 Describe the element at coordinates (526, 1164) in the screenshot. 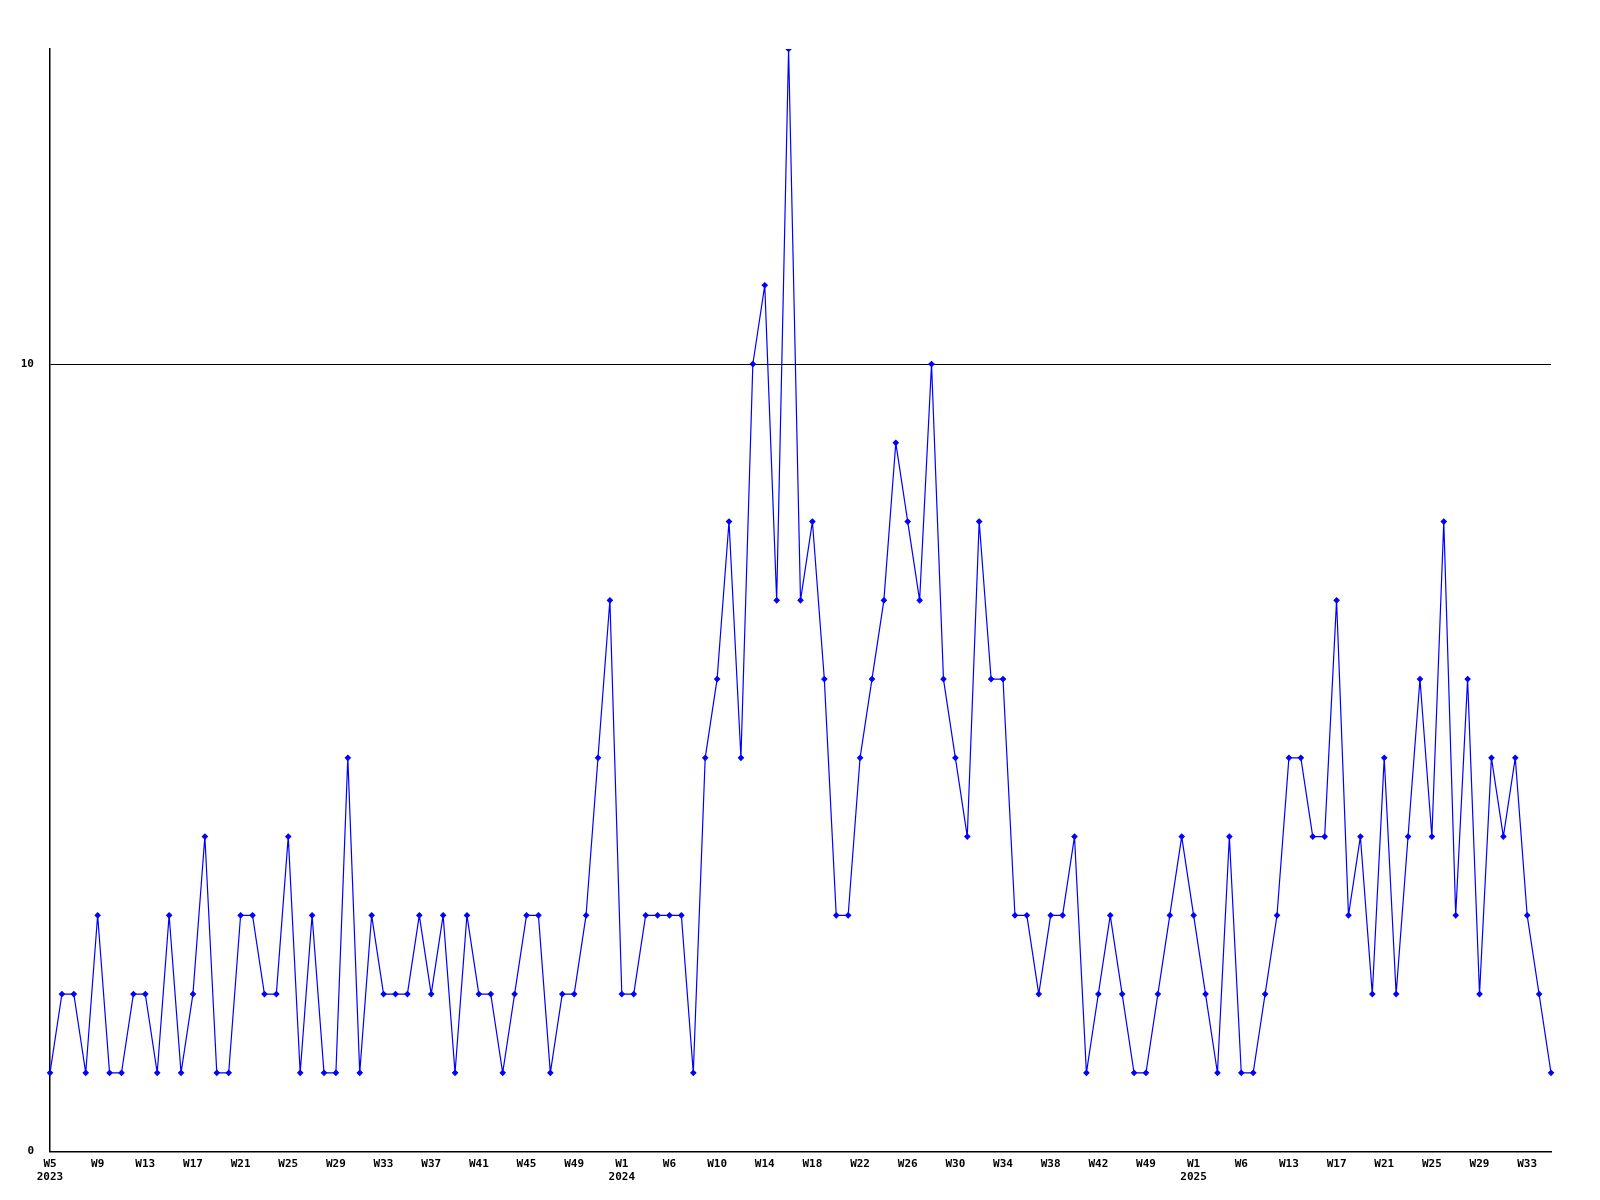

I see `x-tick-label: W45` at that location.